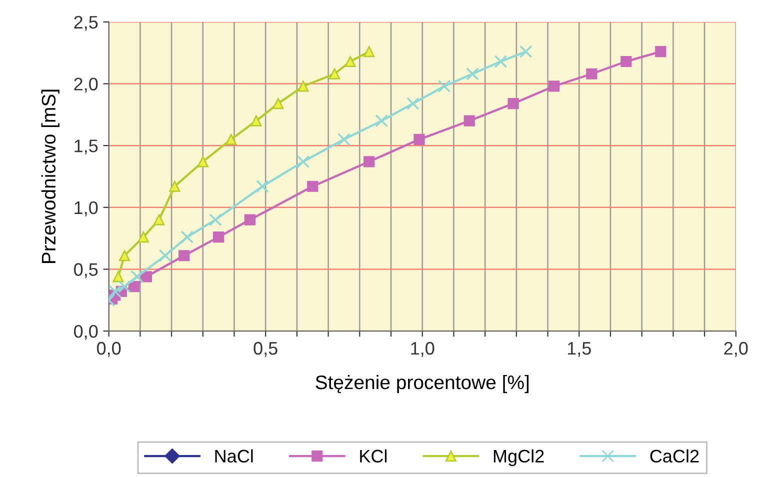 The image size is (761, 477). What do you see at coordinates (50, 176) in the screenshot?
I see `y-axis-title: Przewodnictwo [mS]` at bounding box center [50, 176].